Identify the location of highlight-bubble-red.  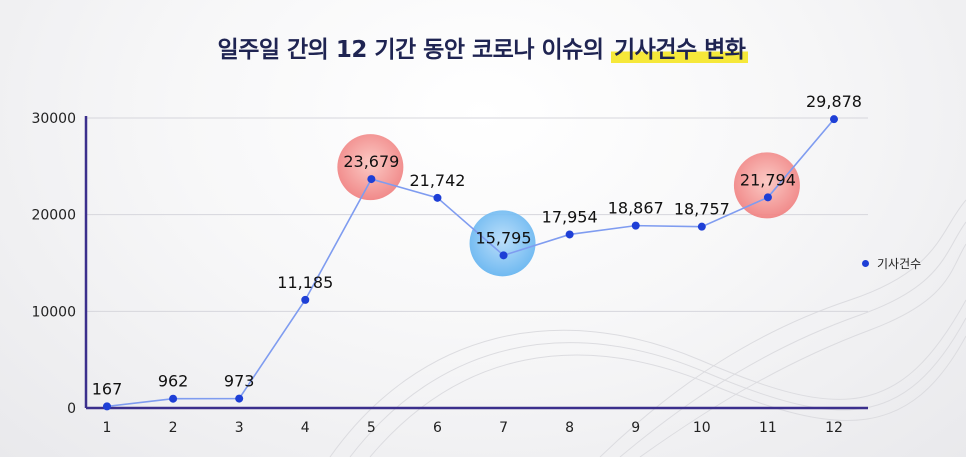
(766, 185).